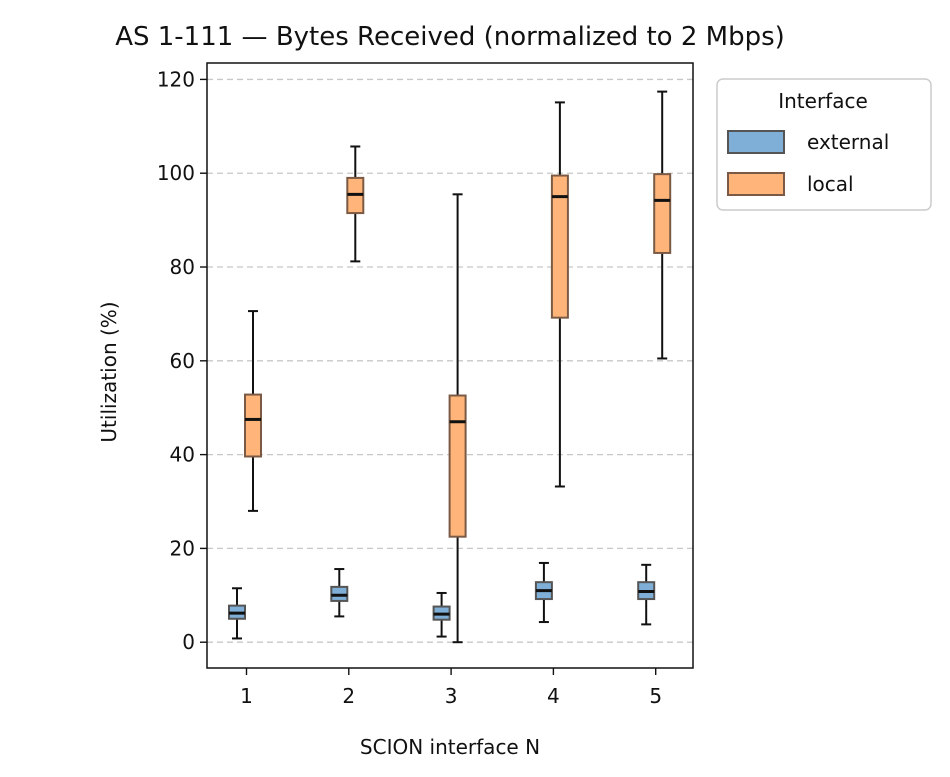 The image size is (950, 777). I want to click on x-tick-label: 3, so click(451, 696).